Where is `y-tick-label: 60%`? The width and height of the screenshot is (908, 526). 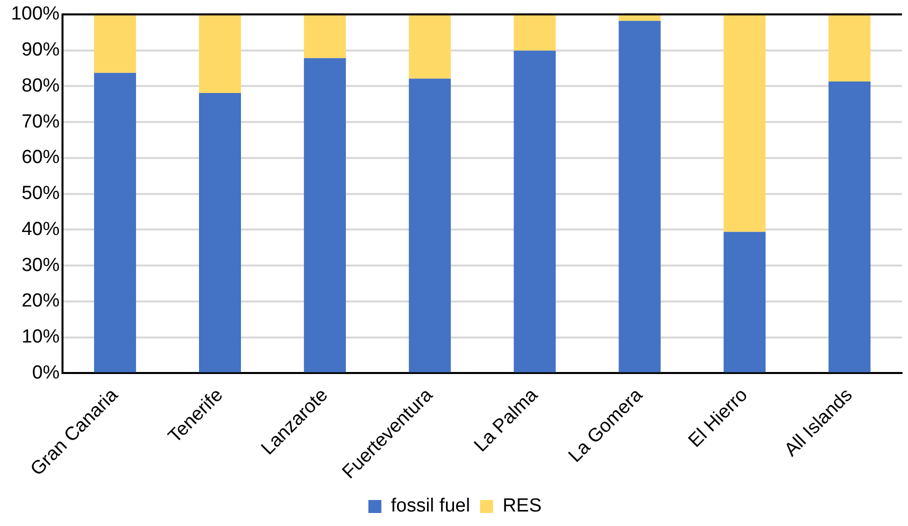 y-tick-label: 60% is located at coordinates (41, 157).